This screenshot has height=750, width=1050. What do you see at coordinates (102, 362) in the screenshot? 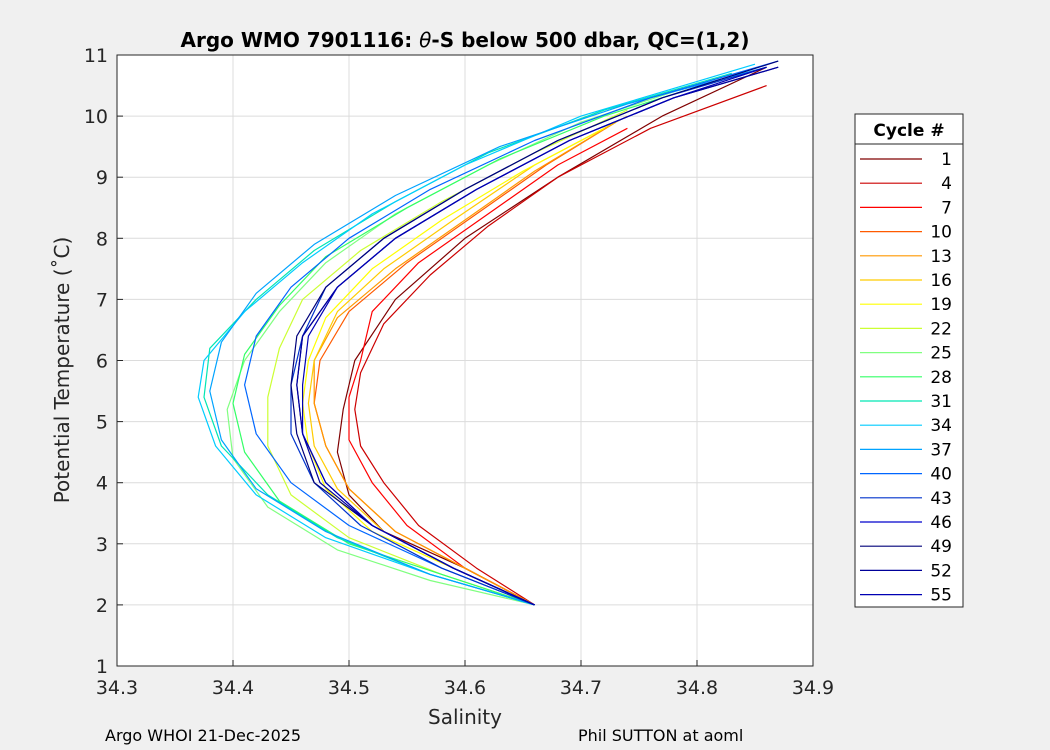
I see `y-tick-label: 6` at bounding box center [102, 362].